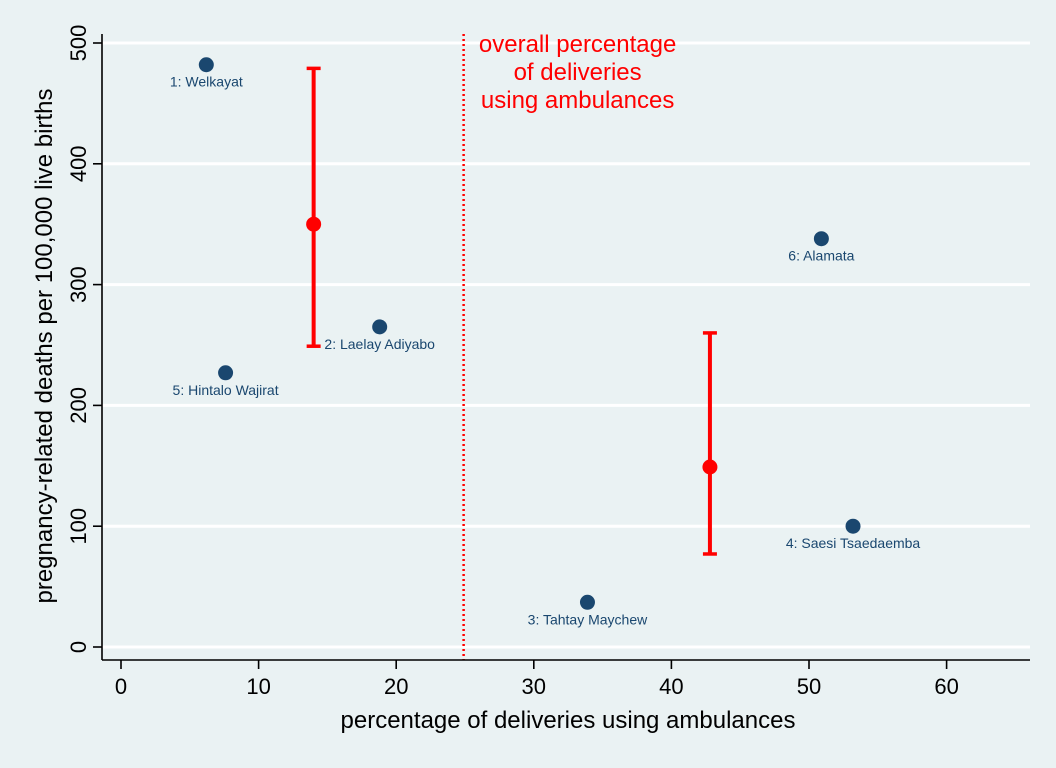 This screenshot has width=1056, height=768. Describe the element at coordinates (78, 647) in the screenshot. I see `y-tick-label: 0` at that location.